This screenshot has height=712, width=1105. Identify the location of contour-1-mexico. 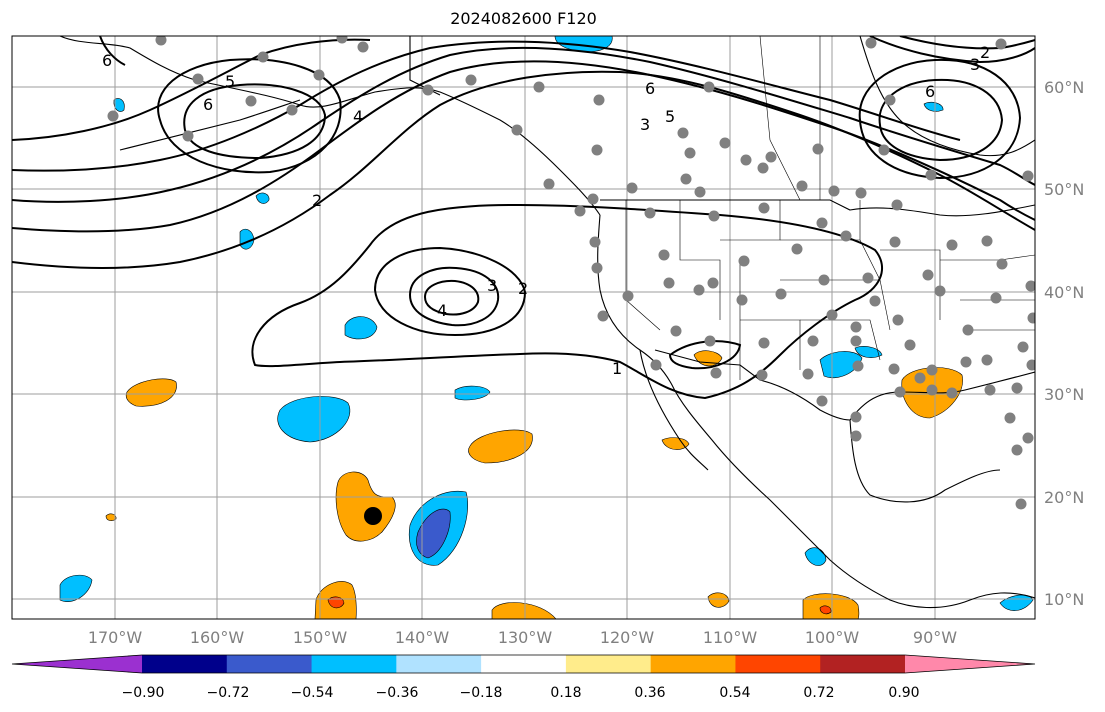
(705, 355).